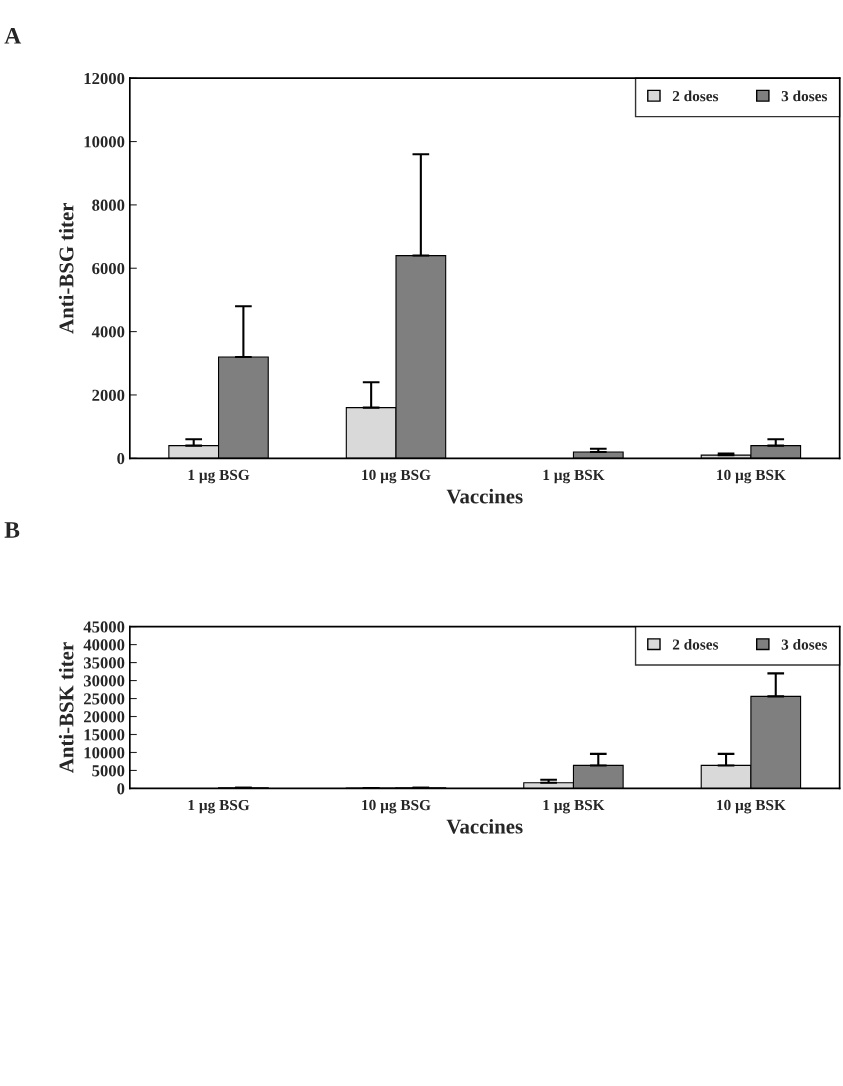  I want to click on y-tick-label: 45000, so click(104, 627).